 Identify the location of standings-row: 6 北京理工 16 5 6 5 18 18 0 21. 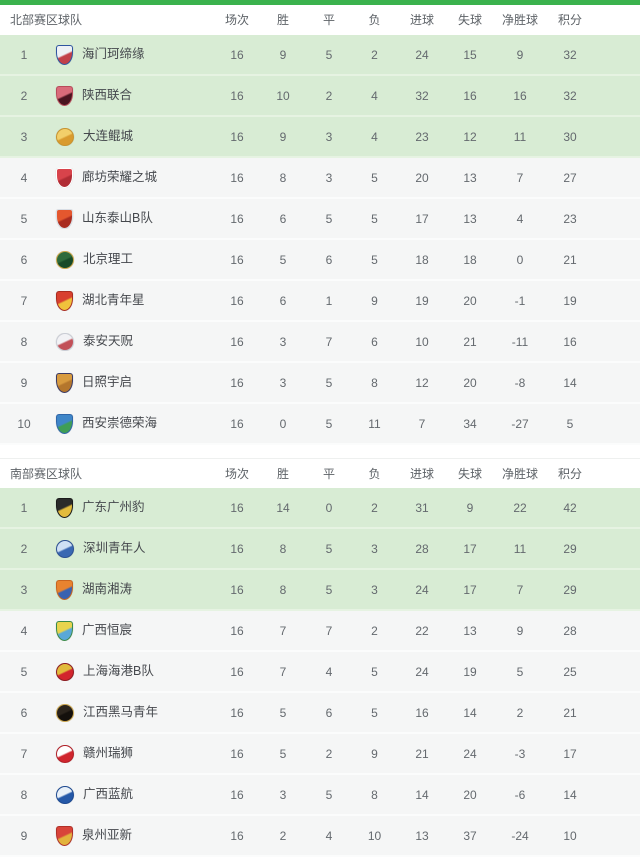
(320, 260).